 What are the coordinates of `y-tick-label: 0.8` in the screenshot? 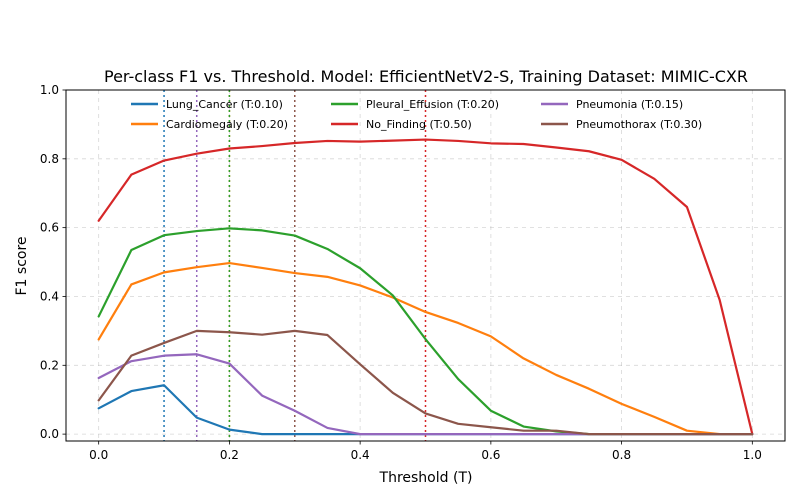 It's located at (49, 159).